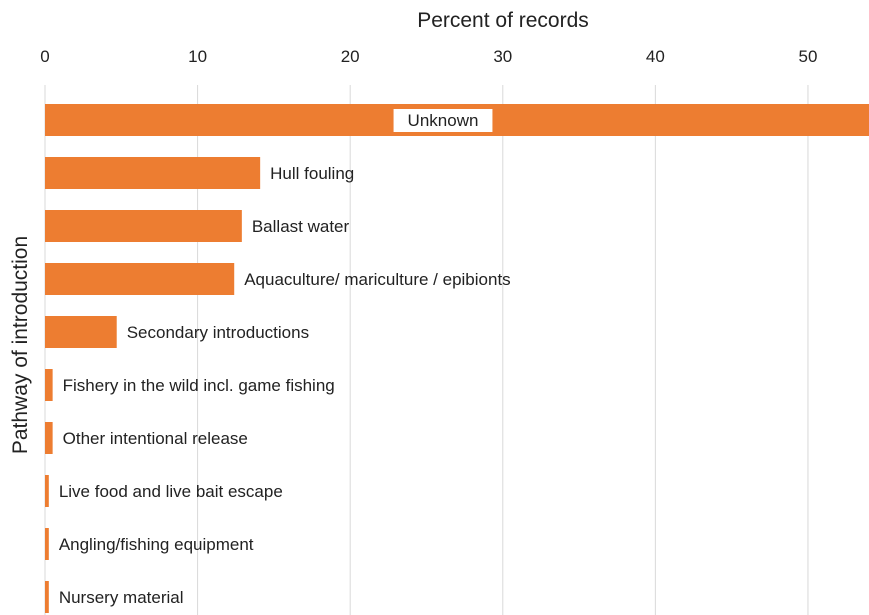  Describe the element at coordinates (218, 332) in the screenshot. I see `bar-label: Secondary introductions` at that location.